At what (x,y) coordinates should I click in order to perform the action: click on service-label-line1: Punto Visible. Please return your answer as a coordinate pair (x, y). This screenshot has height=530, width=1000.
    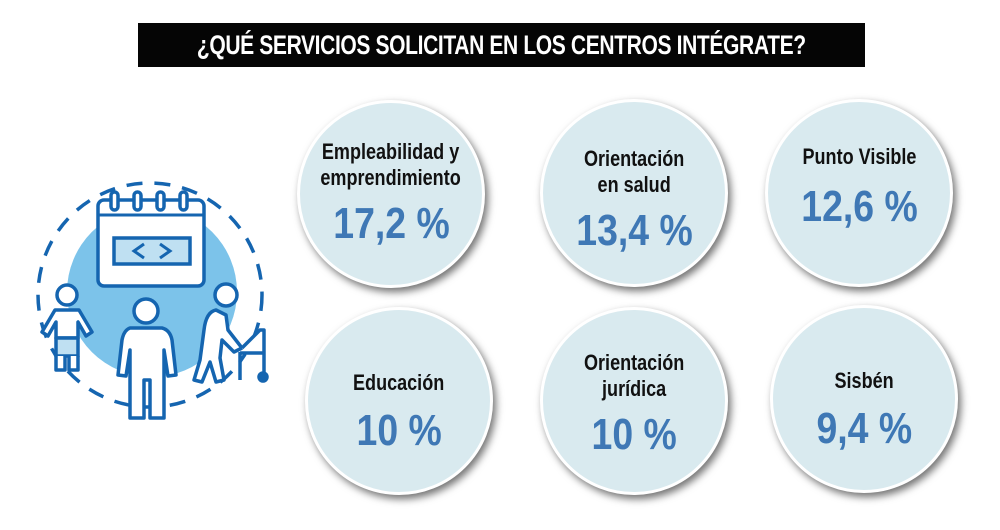
    Looking at the image, I should click on (859, 156).